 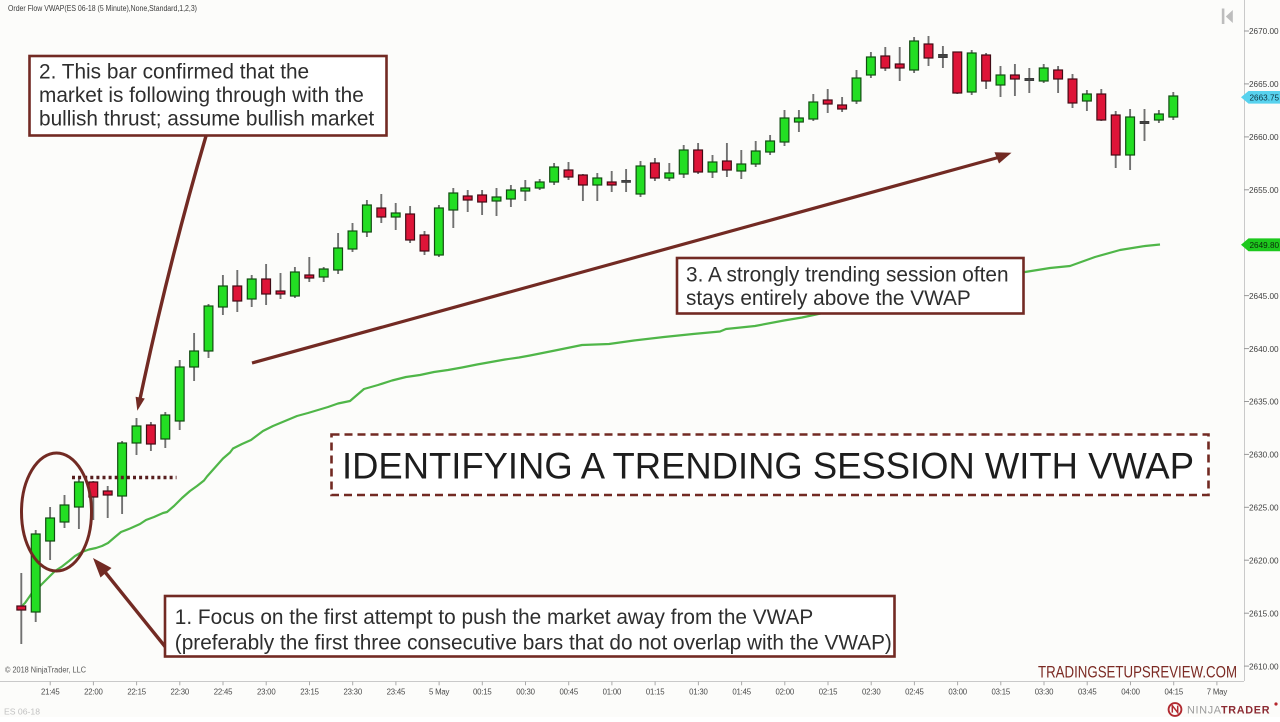 What do you see at coordinates (1204, 710) in the screenshot?
I see `svg-text: NINJA` at bounding box center [1204, 710].